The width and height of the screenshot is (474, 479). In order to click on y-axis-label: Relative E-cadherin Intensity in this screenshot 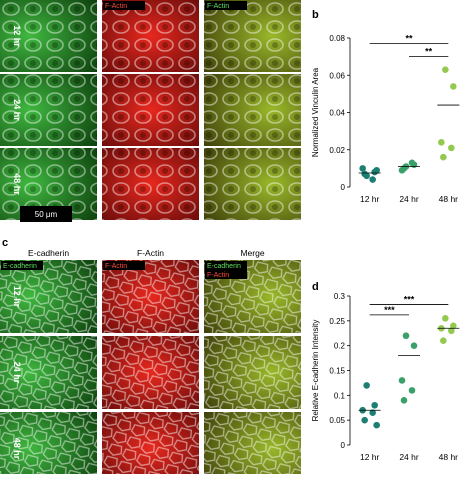, I will do `click(315, 371)`.